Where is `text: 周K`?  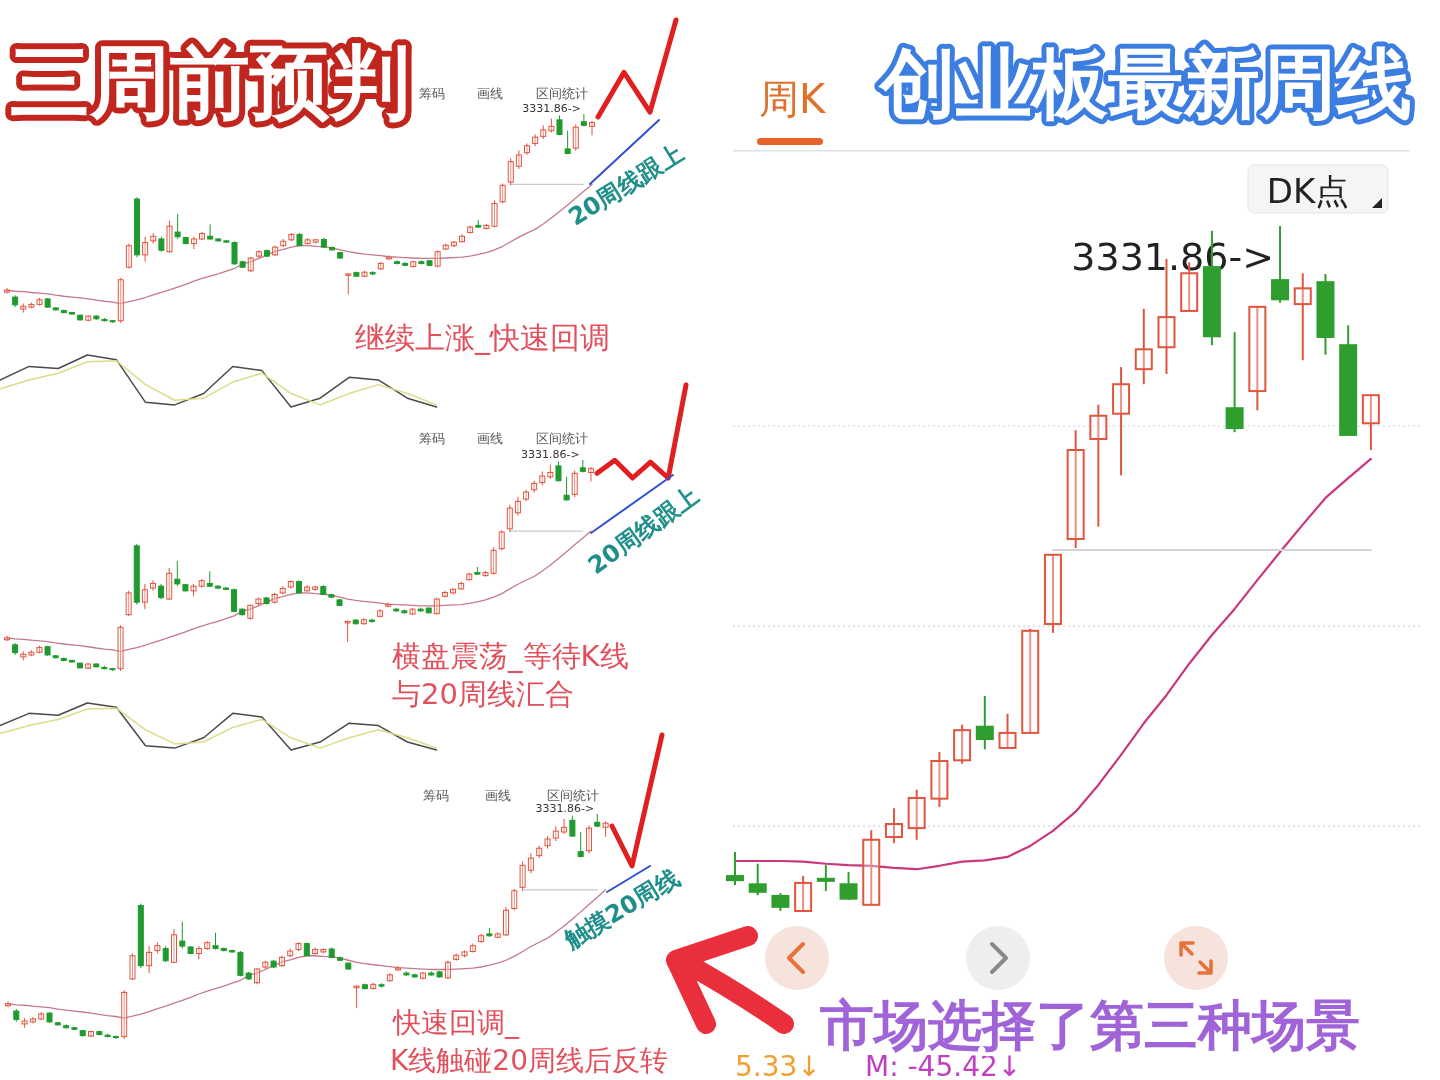
text: 周K is located at coordinates (792, 99).